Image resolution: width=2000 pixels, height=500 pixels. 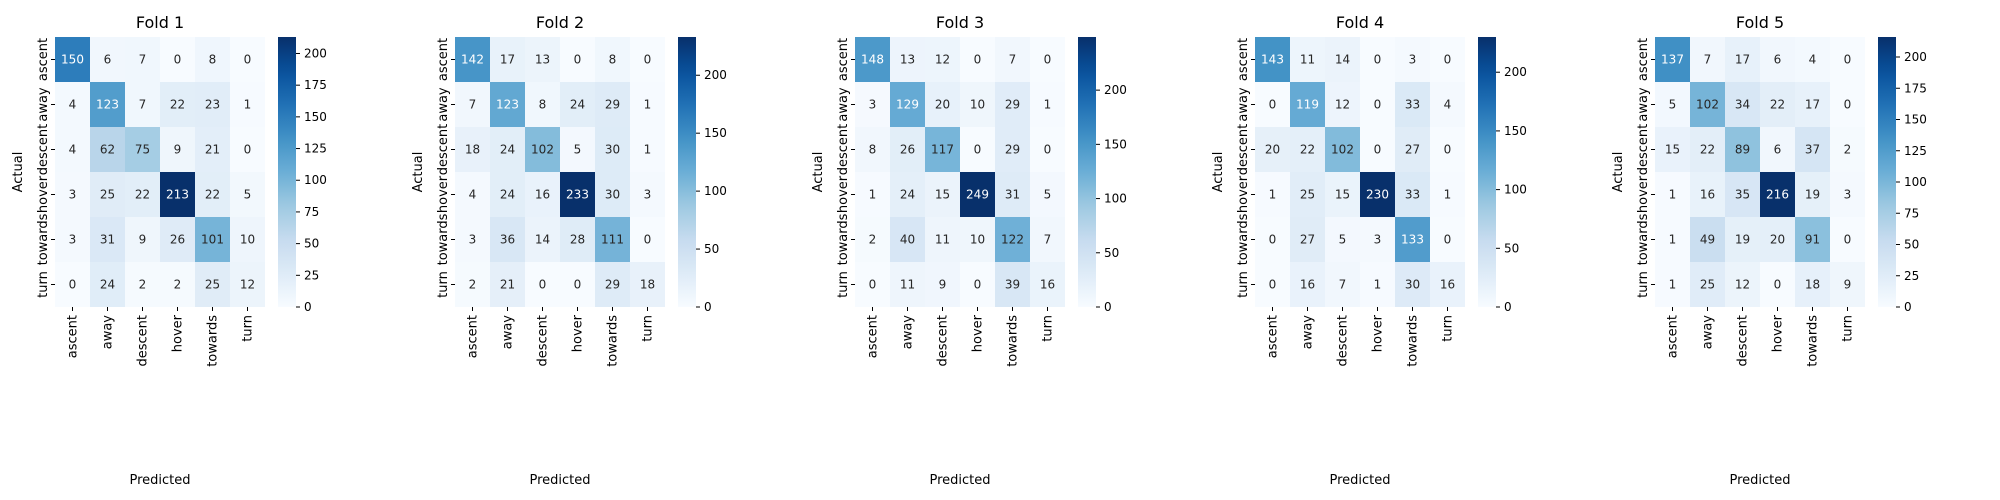 What do you see at coordinates (1848, 285) in the screenshot?
I see `cell-value-label: 9` at bounding box center [1848, 285].